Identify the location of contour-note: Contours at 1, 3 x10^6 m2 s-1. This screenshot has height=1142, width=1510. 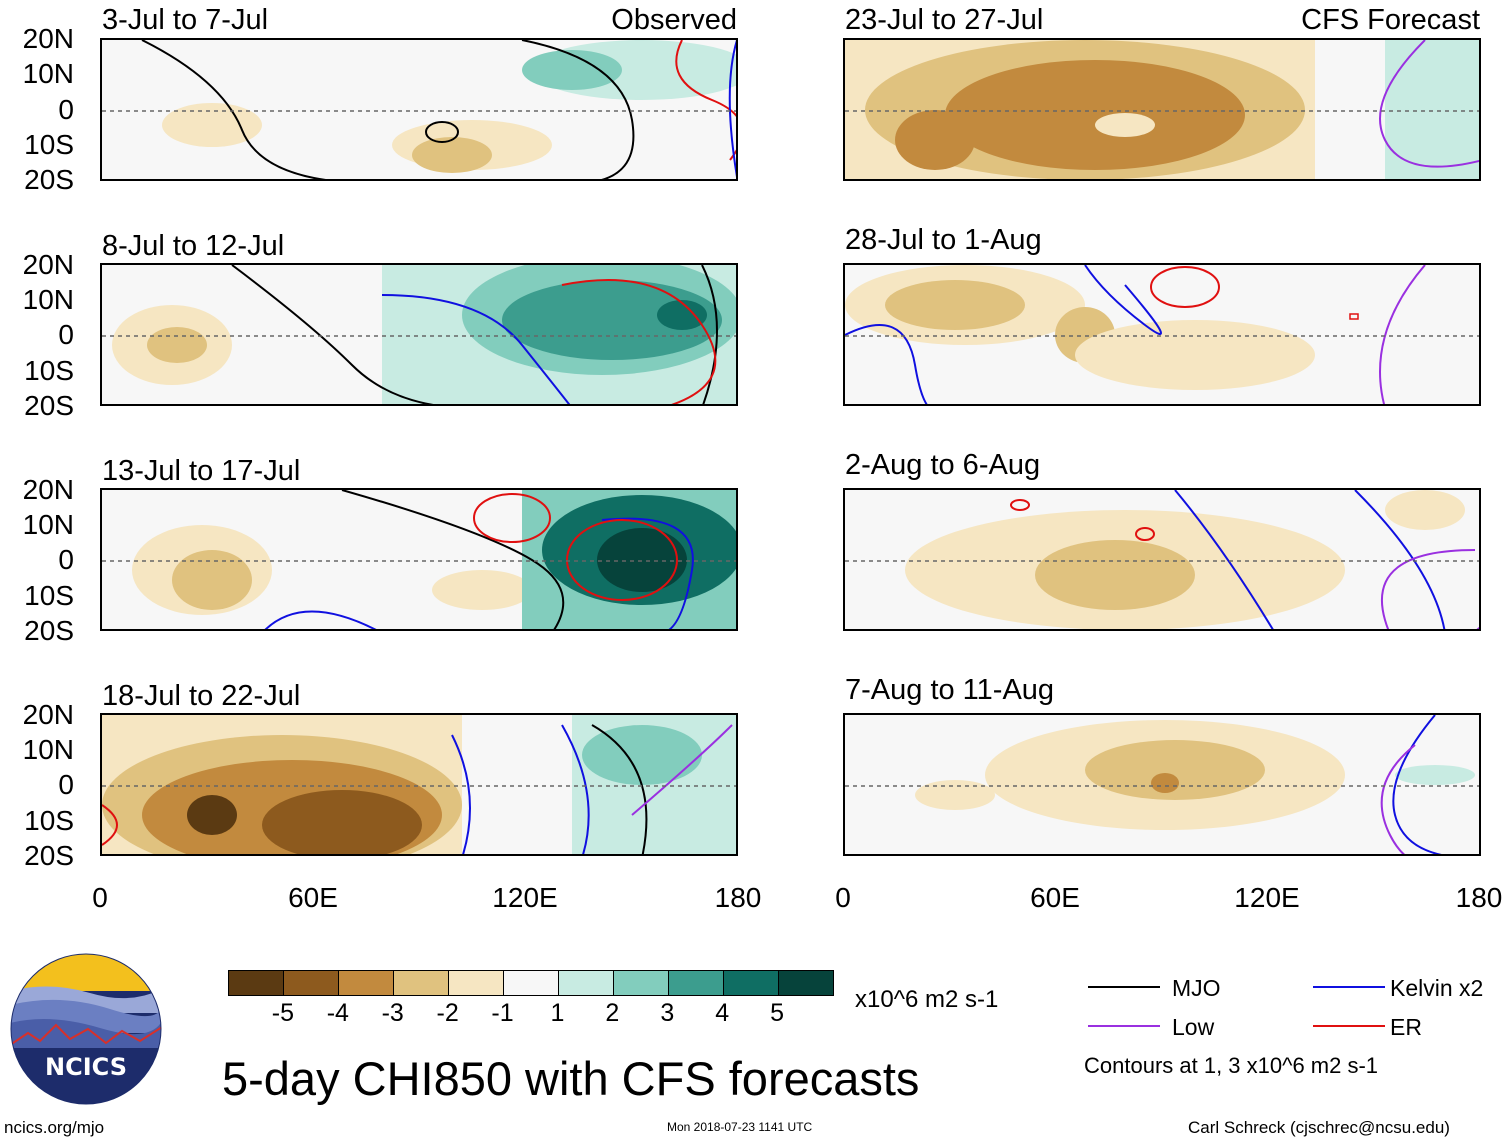
(1231, 1065).